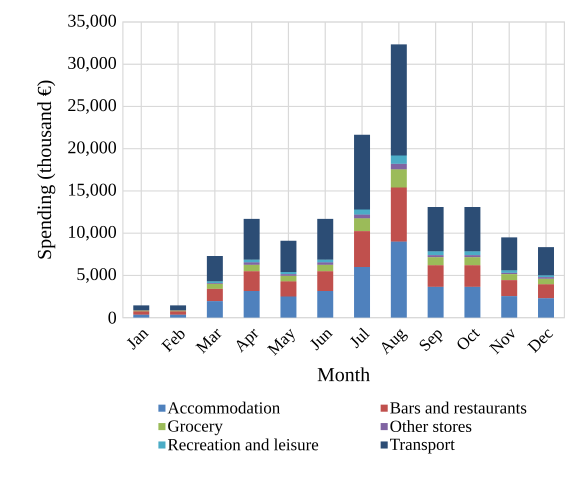 The height and width of the screenshot is (477, 565). Describe the element at coordinates (96, 275) in the screenshot. I see `y-tick-label: 5,000` at that location.